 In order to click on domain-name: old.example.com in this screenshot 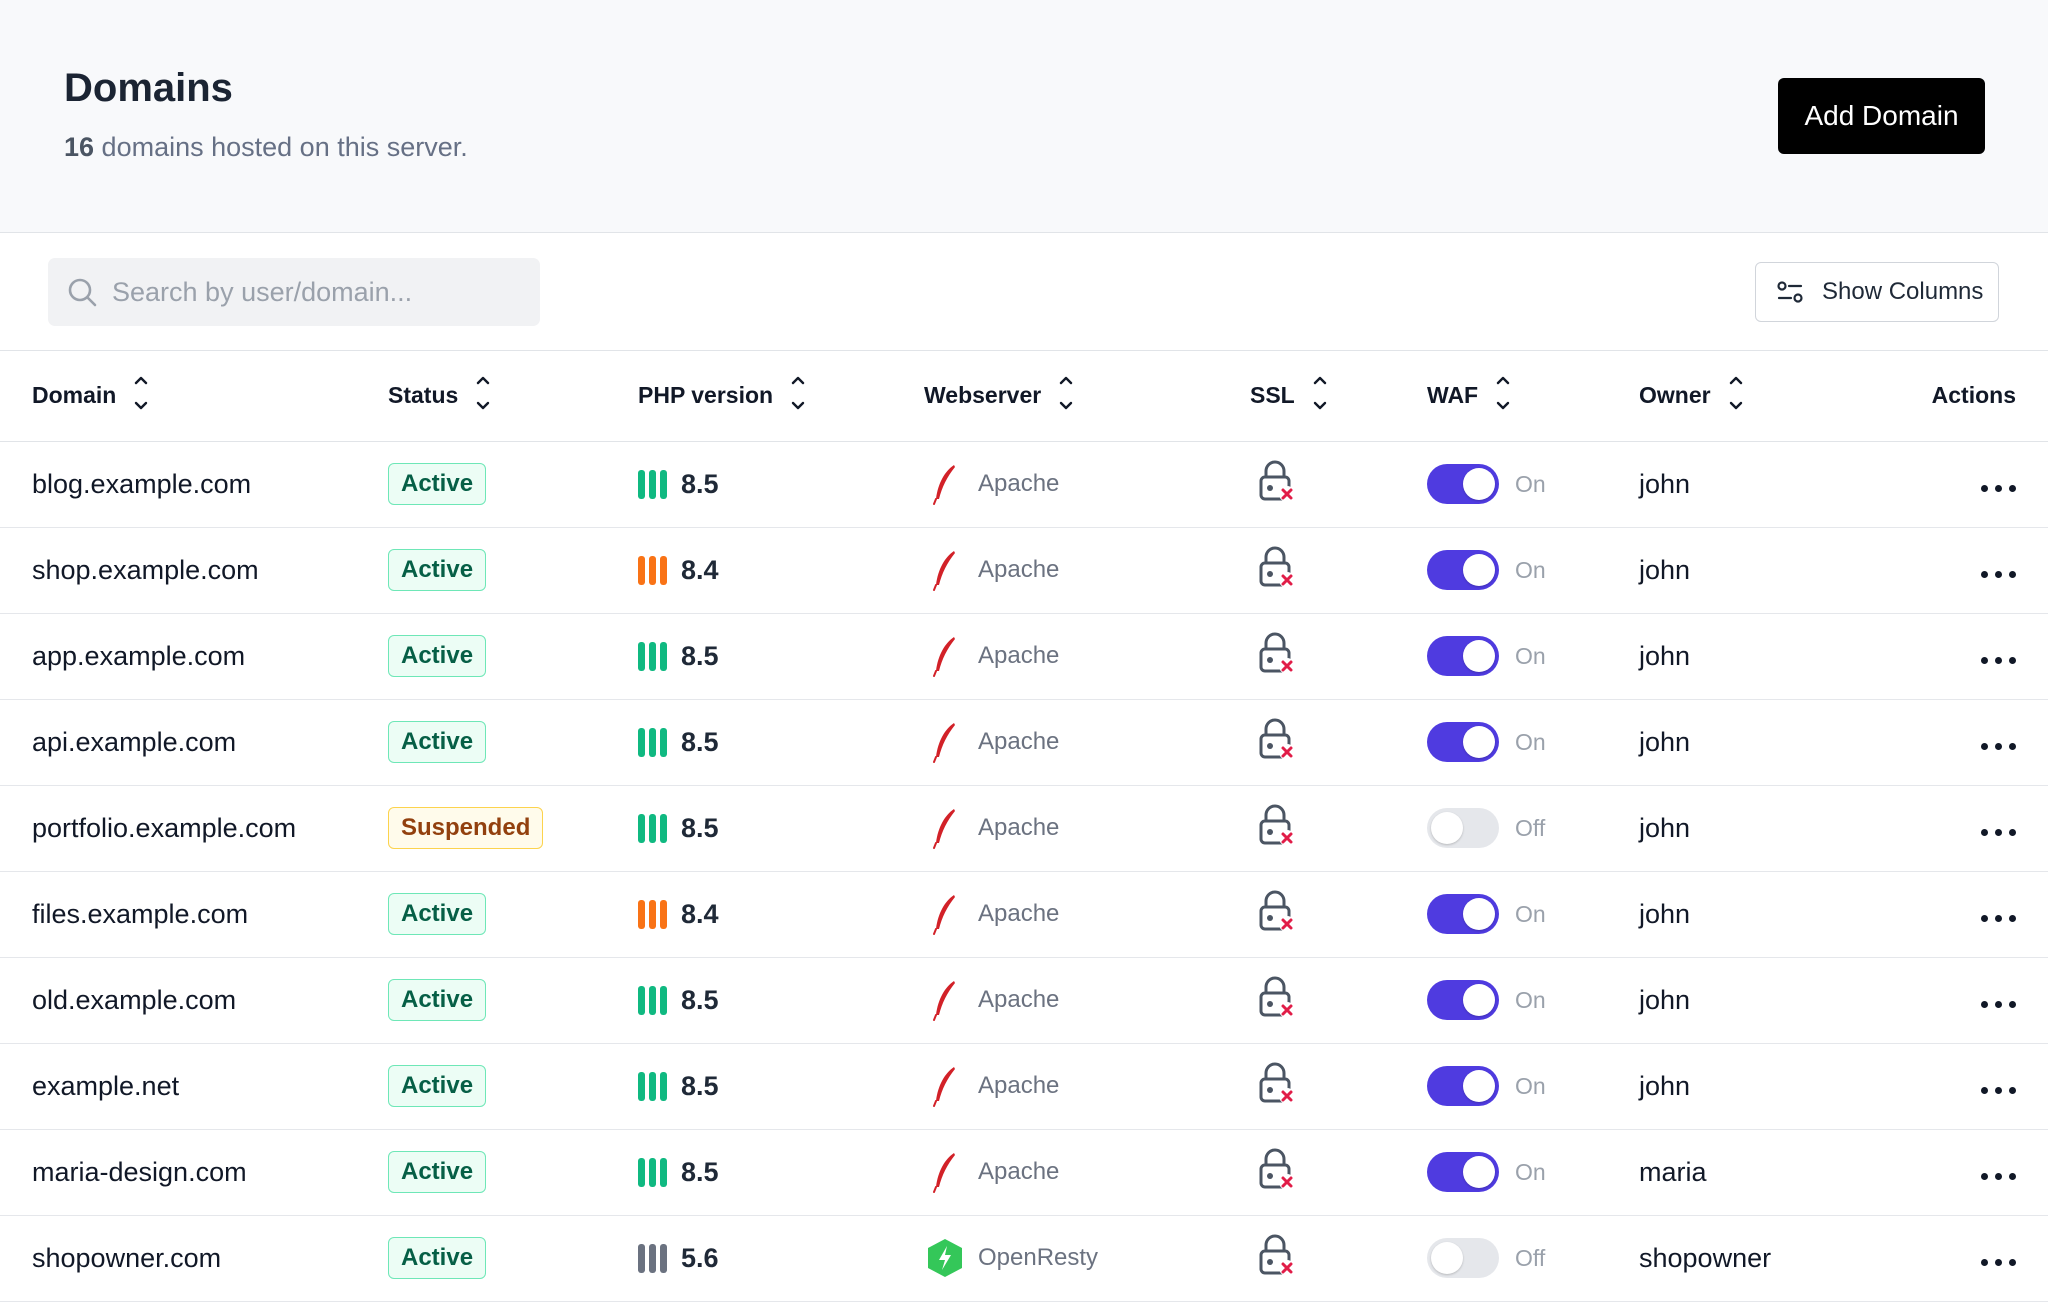, I will do `click(134, 999)`.